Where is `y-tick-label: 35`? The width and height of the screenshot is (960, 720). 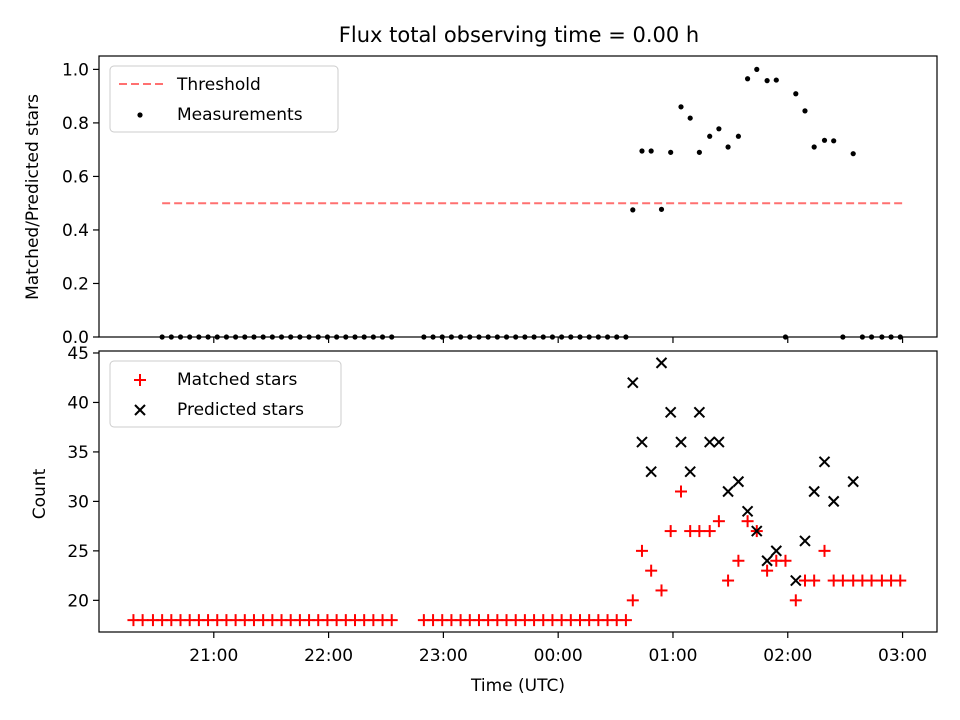
y-tick-label: 35 is located at coordinates (78, 453).